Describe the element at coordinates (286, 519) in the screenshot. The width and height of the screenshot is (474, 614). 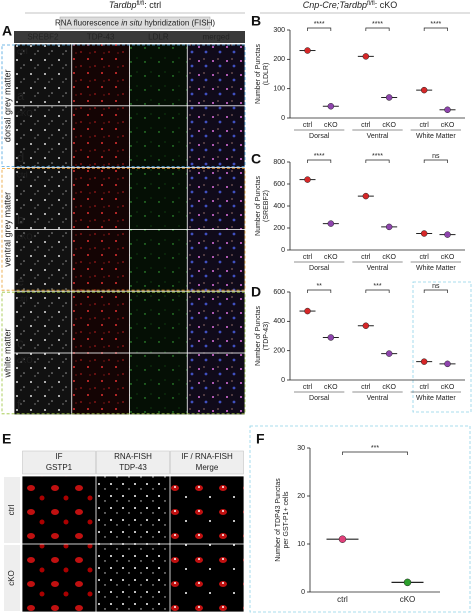
I see `y-axis-label: per GST-P1+ cells` at that location.